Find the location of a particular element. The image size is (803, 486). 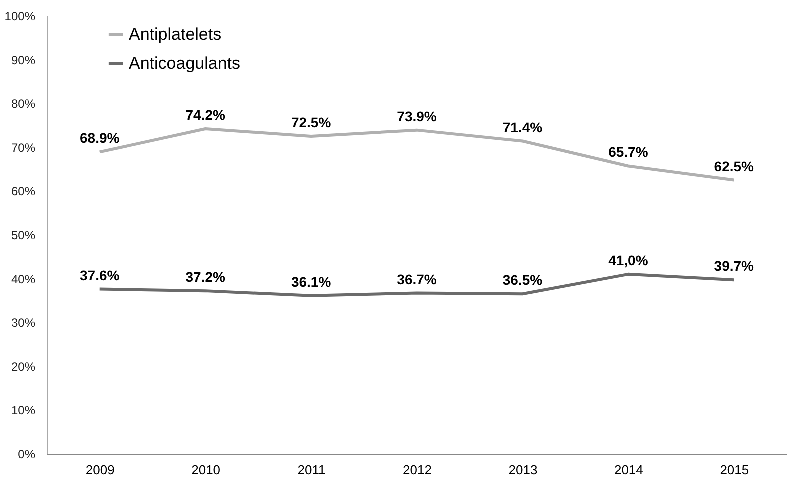

data-label: 71.4% is located at coordinates (523, 127).